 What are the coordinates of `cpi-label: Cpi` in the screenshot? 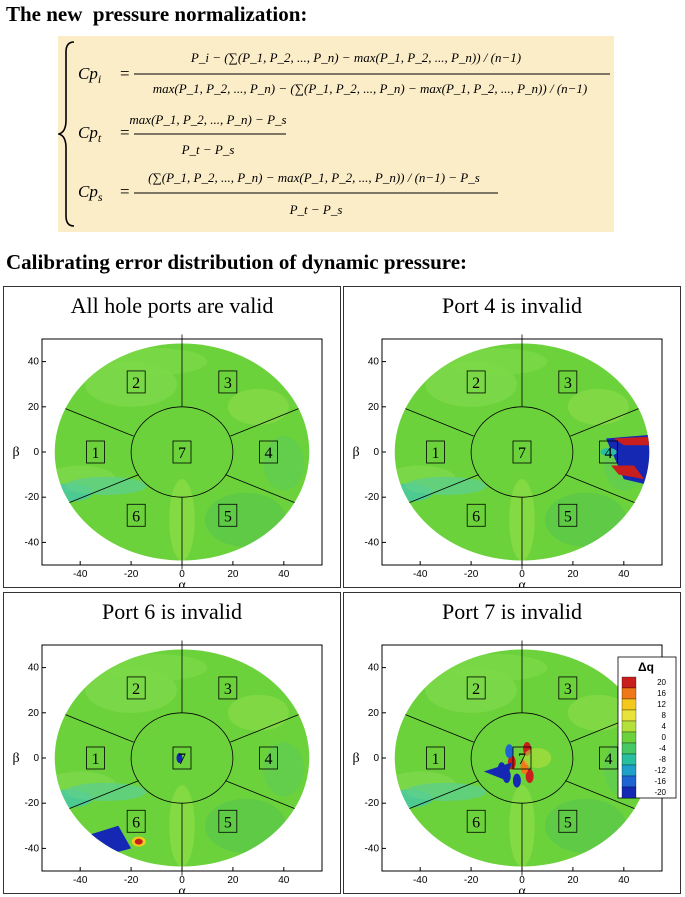 It's located at (89, 75).